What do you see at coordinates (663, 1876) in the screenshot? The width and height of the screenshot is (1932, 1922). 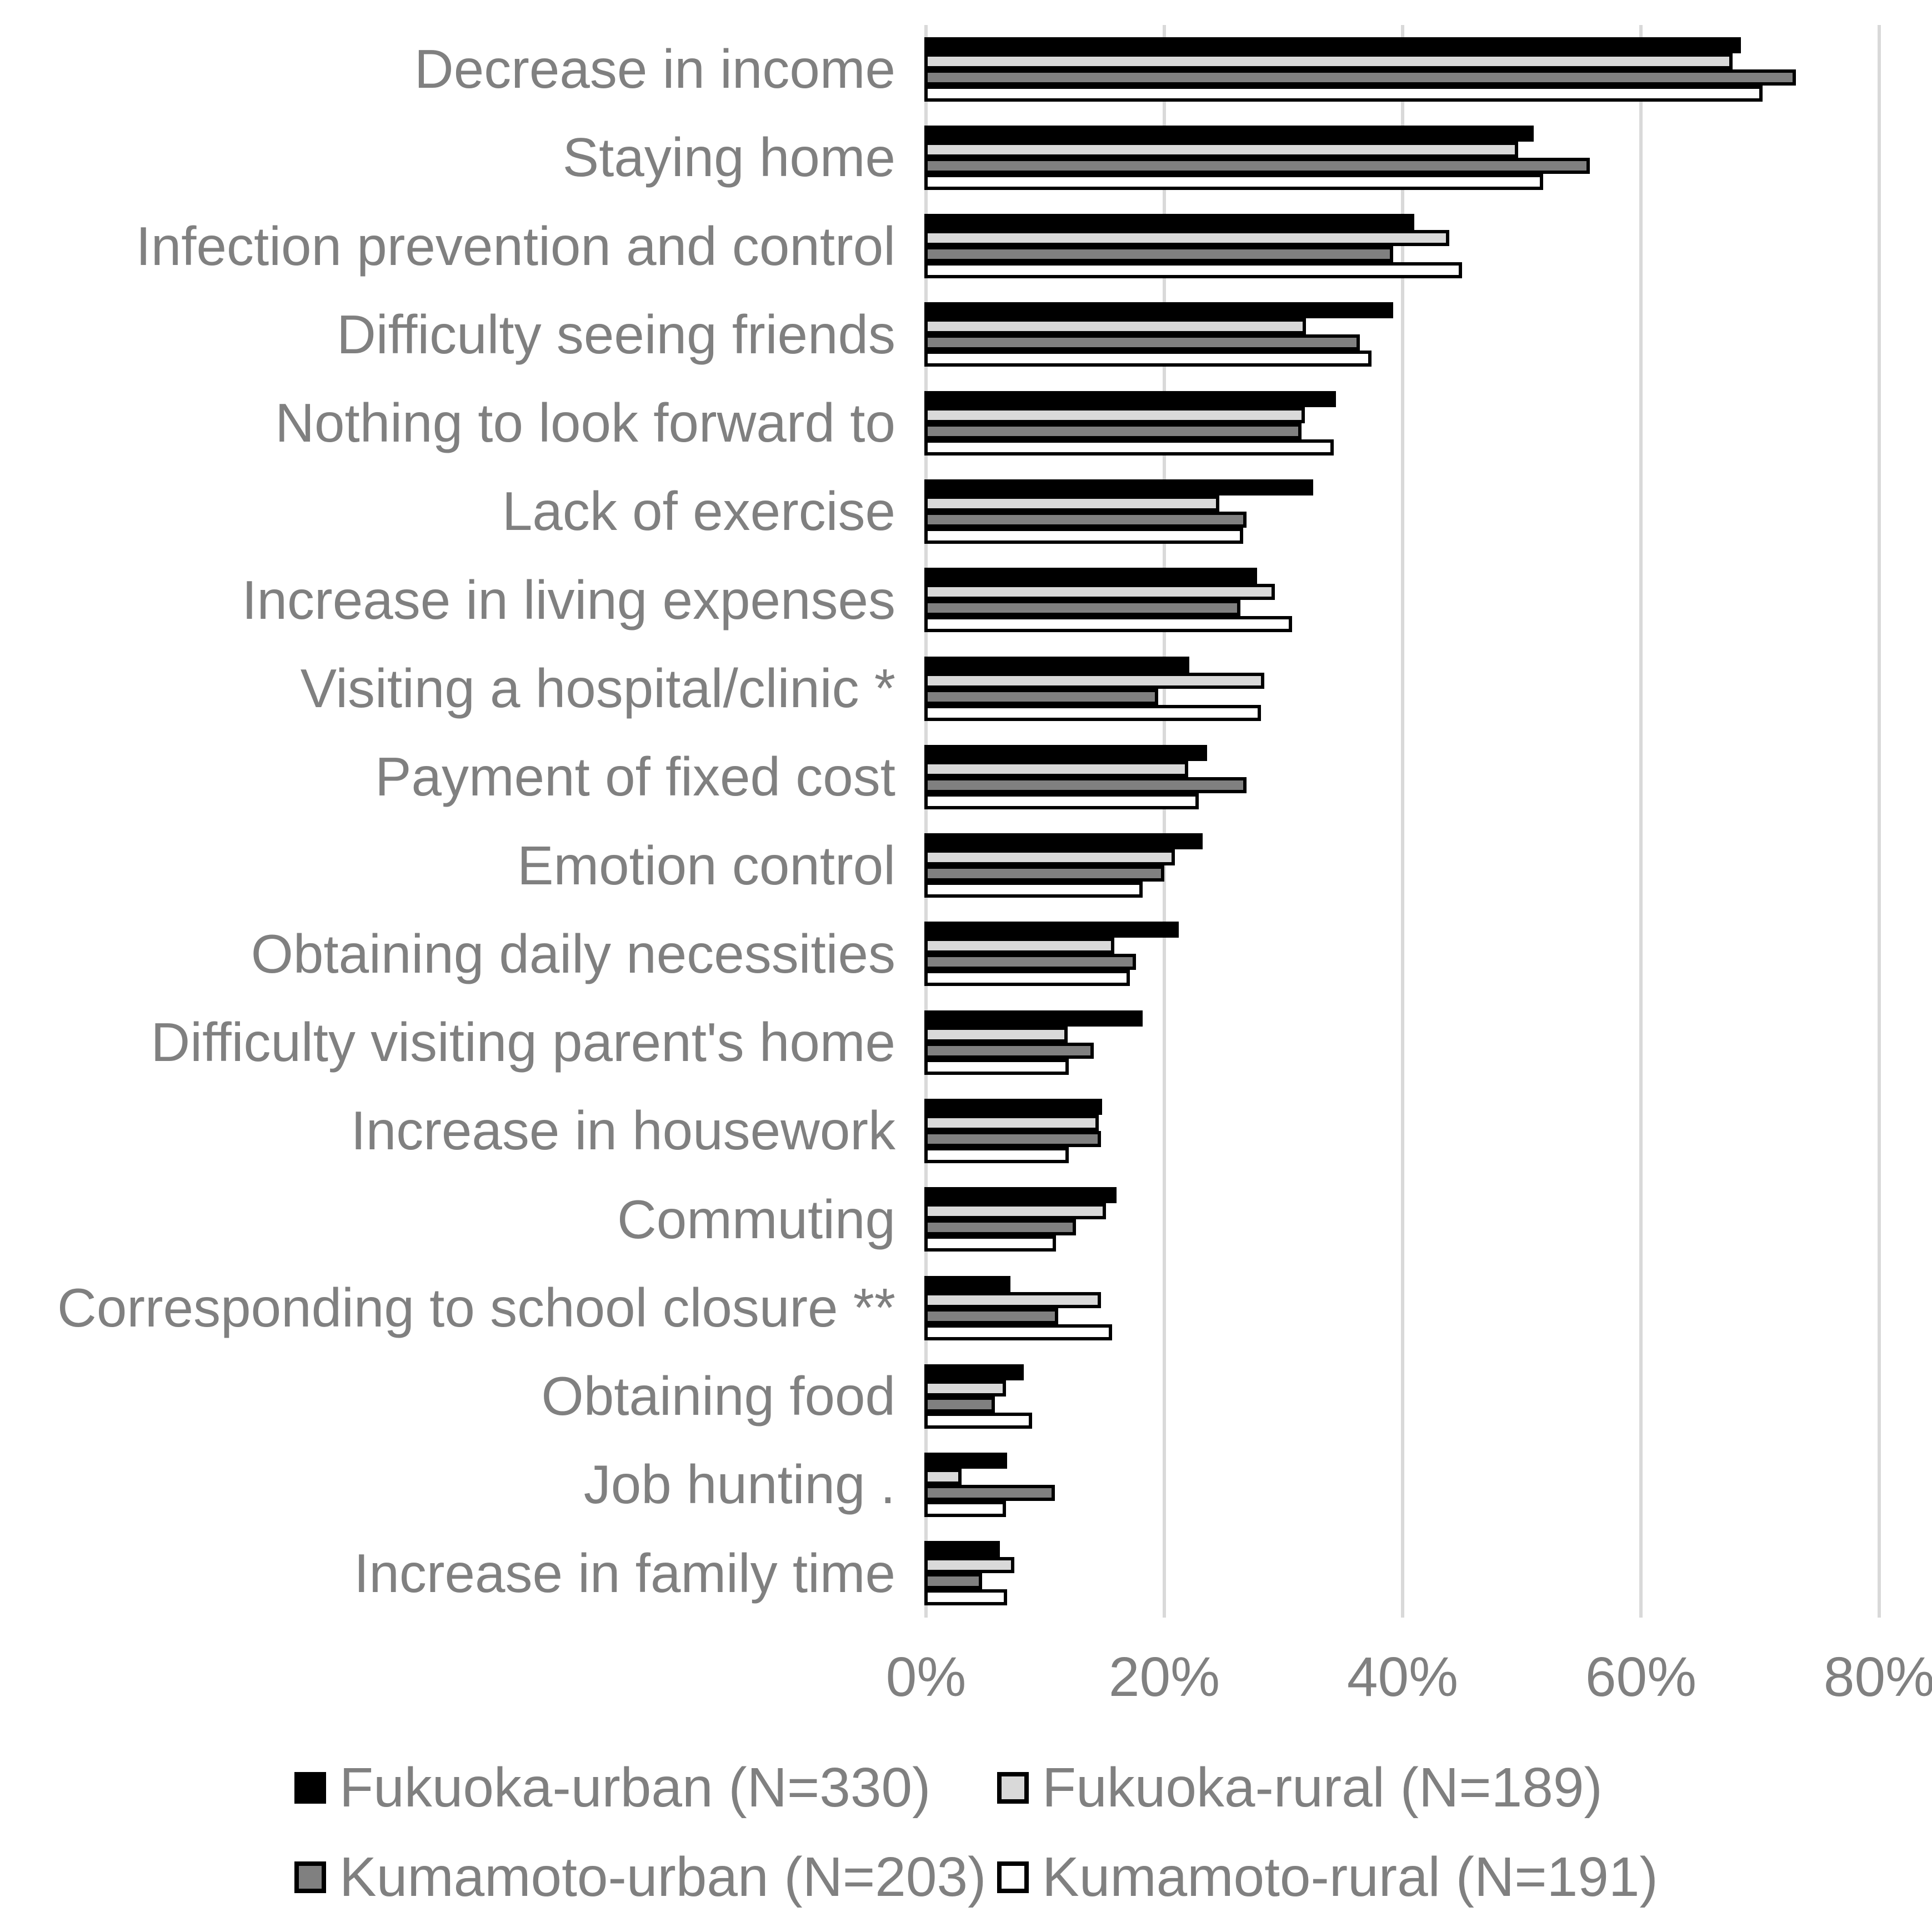 I see `legend-label: Kumamoto-urban (N=203)` at bounding box center [663, 1876].